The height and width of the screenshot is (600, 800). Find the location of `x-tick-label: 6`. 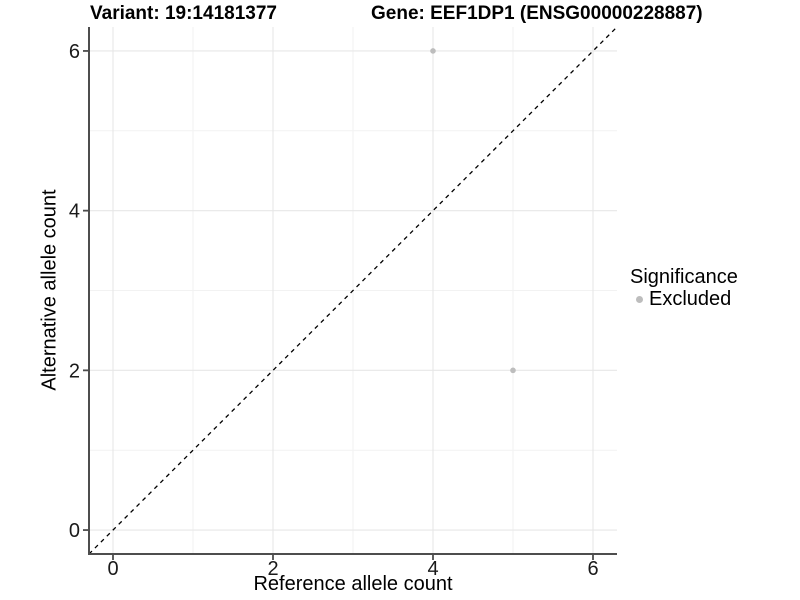

x-tick-label: 6 is located at coordinates (592, 569).